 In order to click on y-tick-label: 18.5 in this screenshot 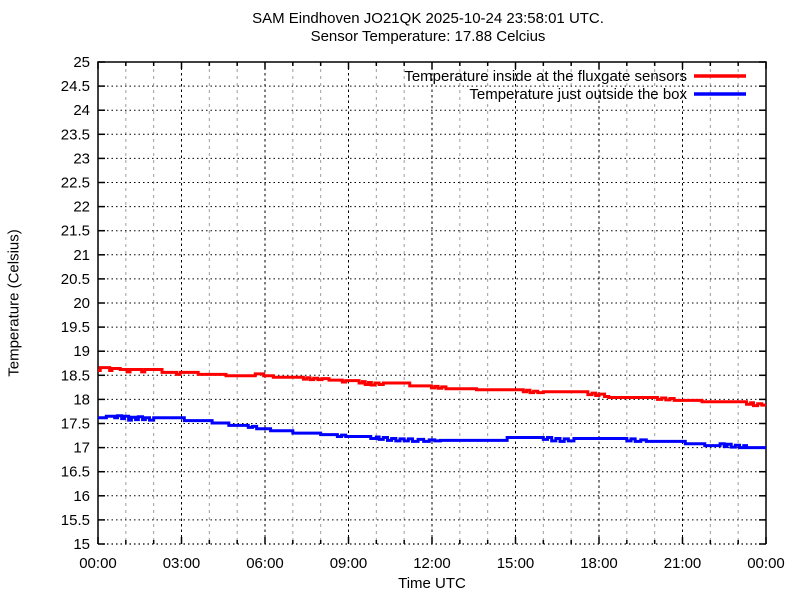, I will do `click(75, 375)`.